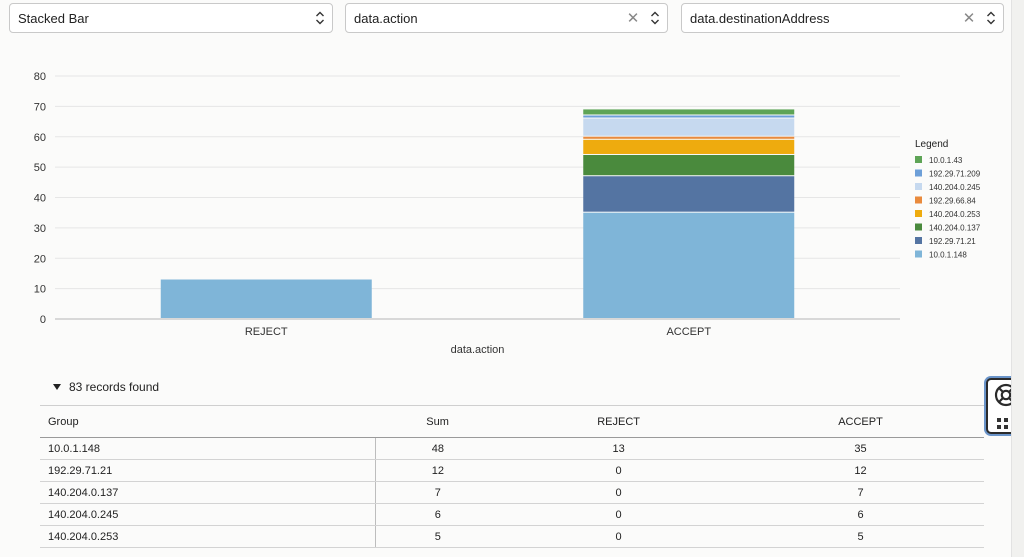  What do you see at coordinates (955, 228) in the screenshot?
I see `legend-entry: 140.204.0.137` at bounding box center [955, 228].